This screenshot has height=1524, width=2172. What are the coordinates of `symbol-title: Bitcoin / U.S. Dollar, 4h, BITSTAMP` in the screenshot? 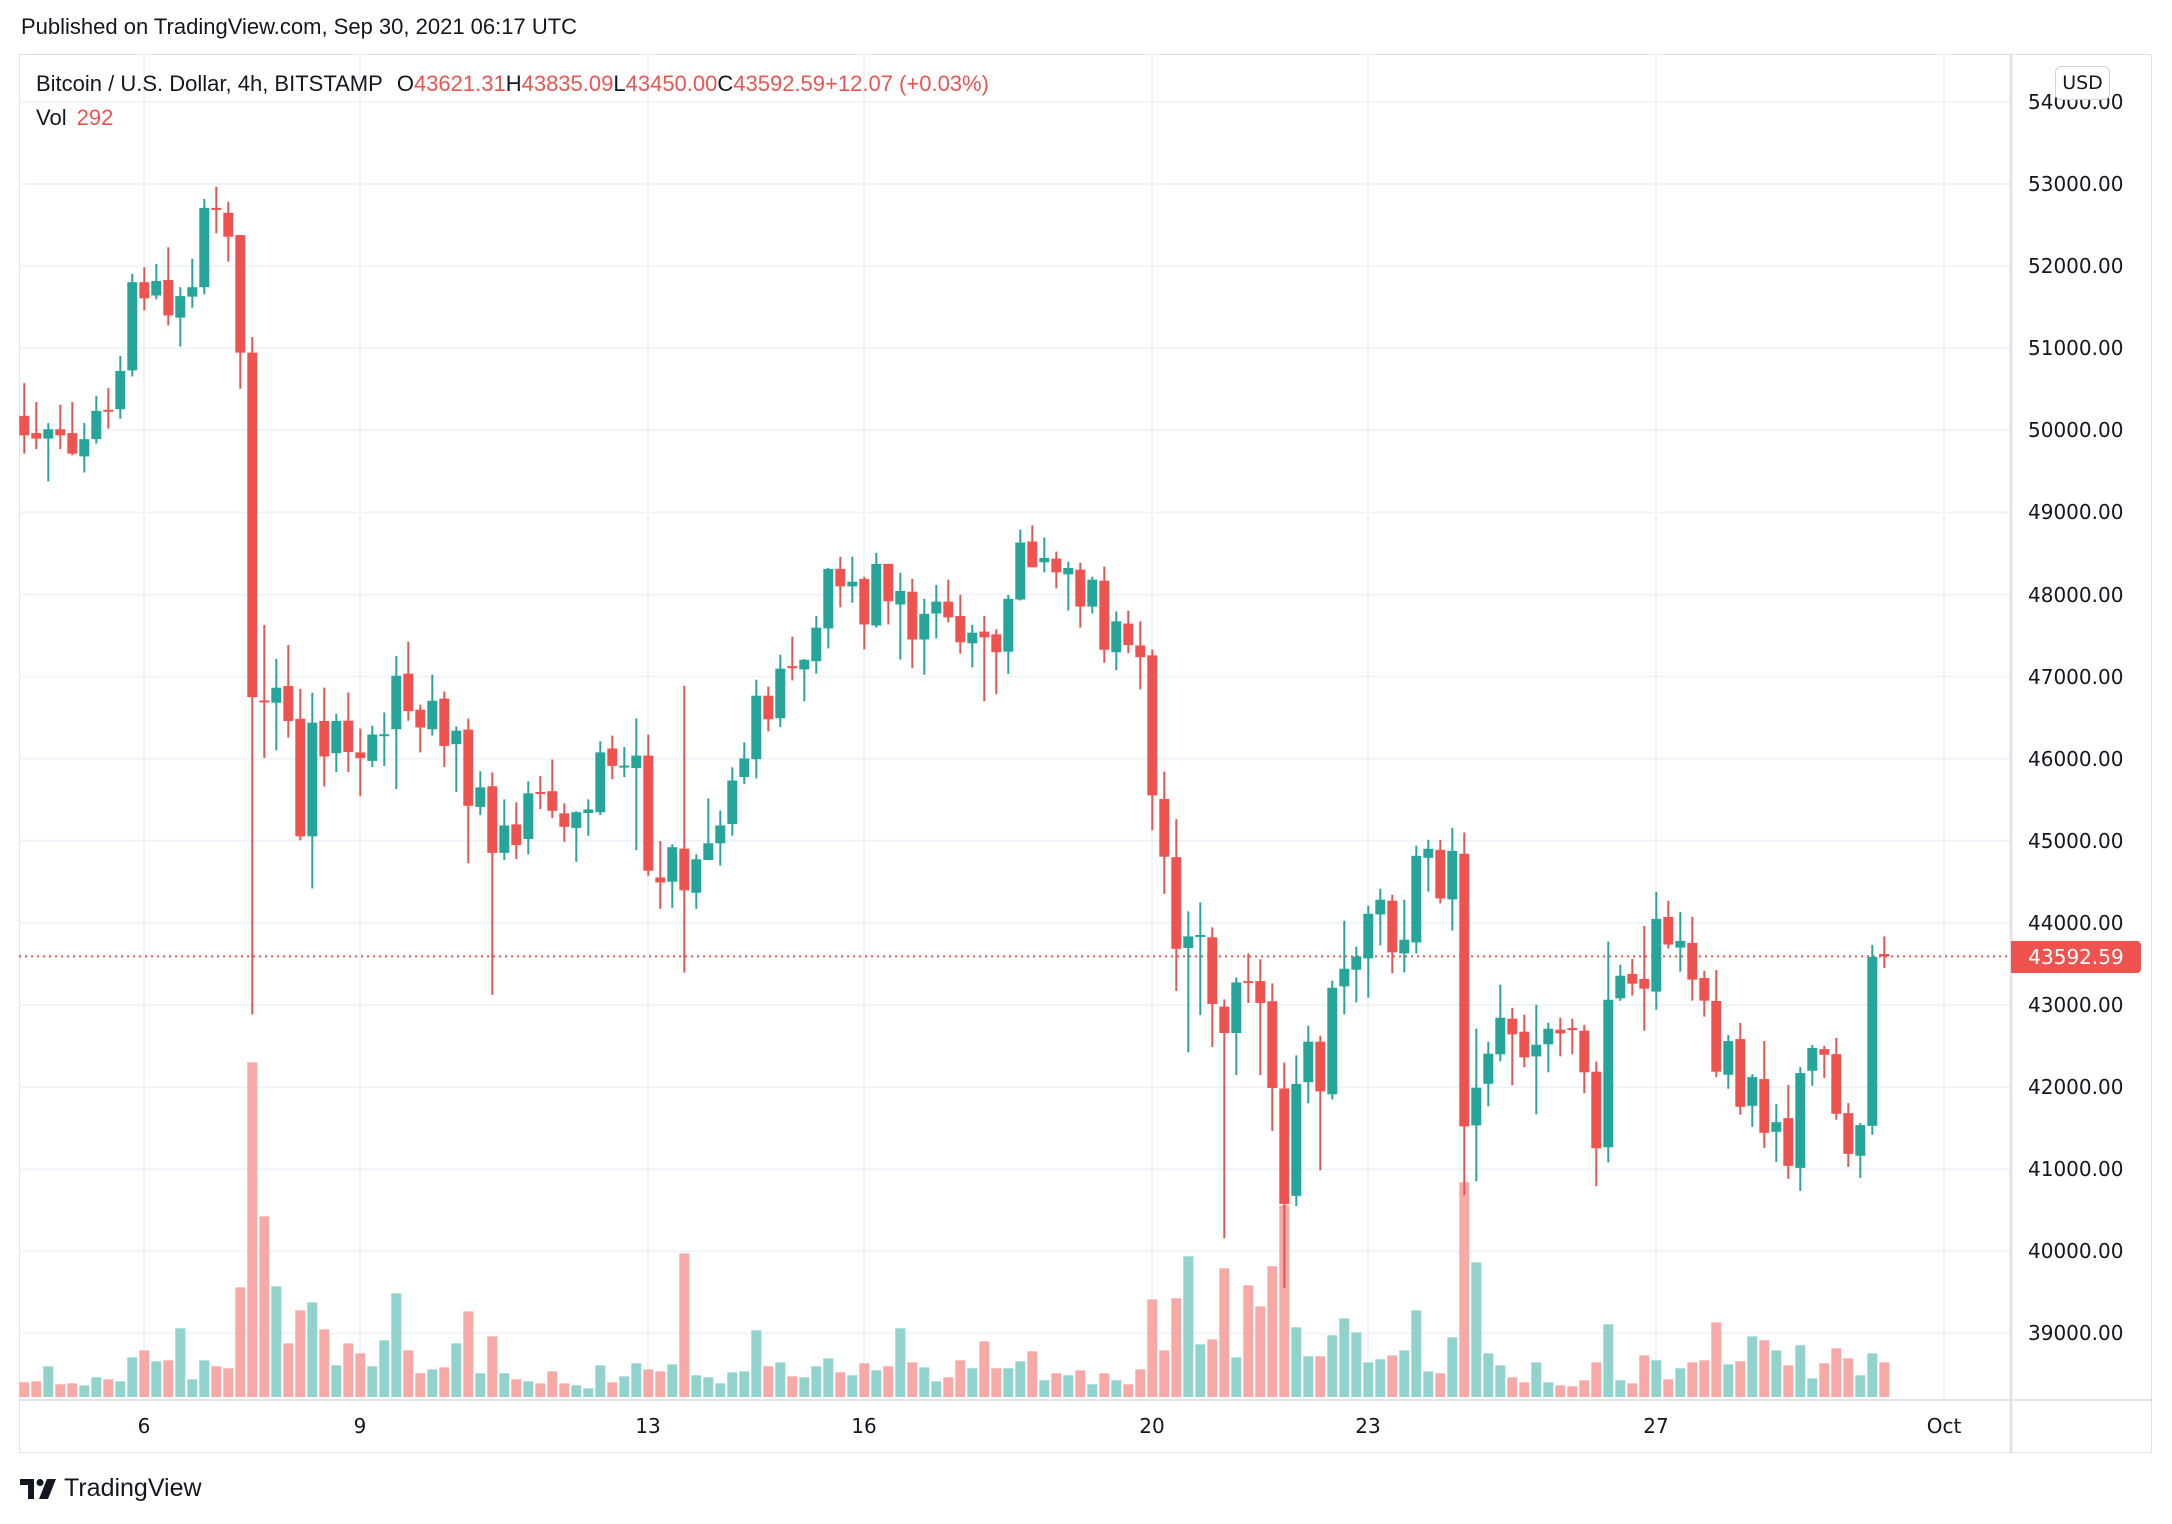 It's located at (209, 83).